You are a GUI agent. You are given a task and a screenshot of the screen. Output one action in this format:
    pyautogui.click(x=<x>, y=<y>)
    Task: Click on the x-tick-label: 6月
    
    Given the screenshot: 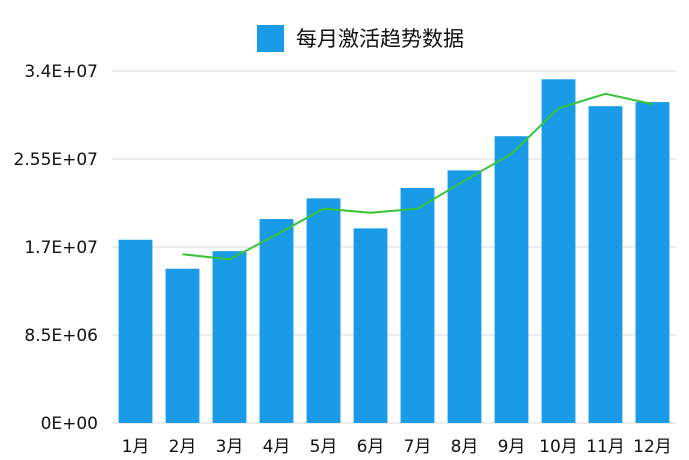 What is the action you would take?
    pyautogui.click(x=371, y=447)
    